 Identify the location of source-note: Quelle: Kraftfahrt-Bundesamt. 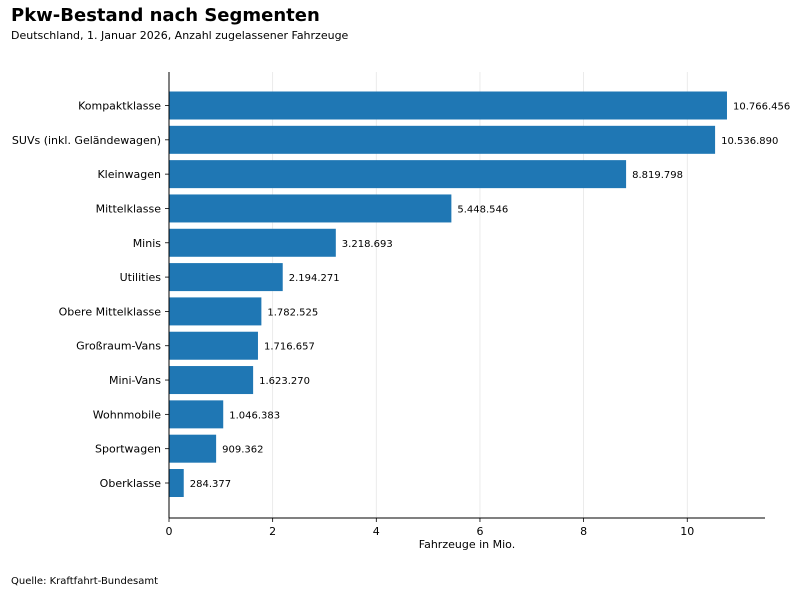
(84, 581).